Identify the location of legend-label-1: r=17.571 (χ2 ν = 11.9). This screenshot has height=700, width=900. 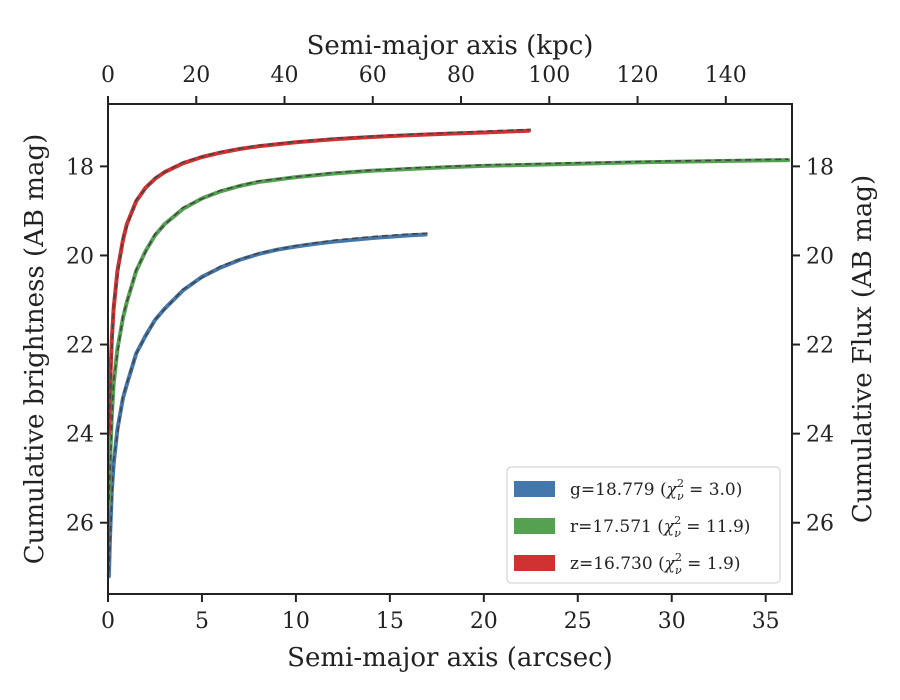
(660, 527).